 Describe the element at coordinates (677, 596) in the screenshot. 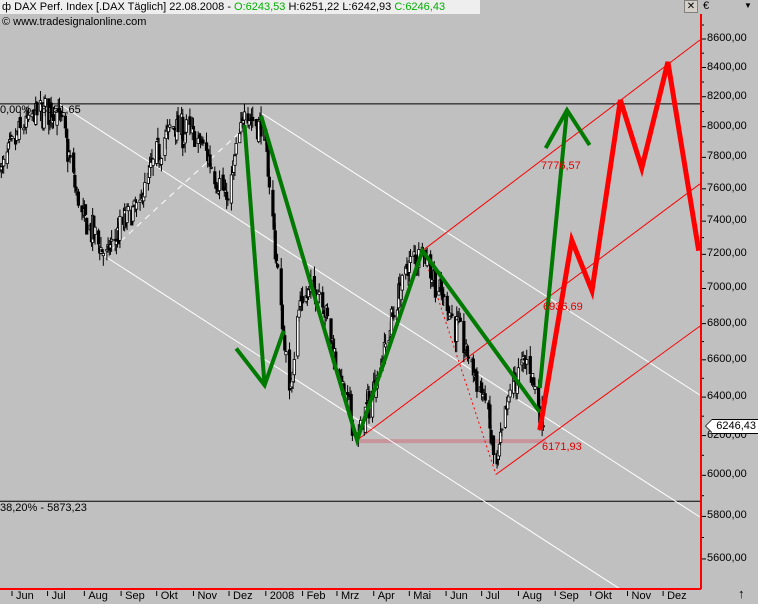

I see `x-tick-label: Dez` at that location.